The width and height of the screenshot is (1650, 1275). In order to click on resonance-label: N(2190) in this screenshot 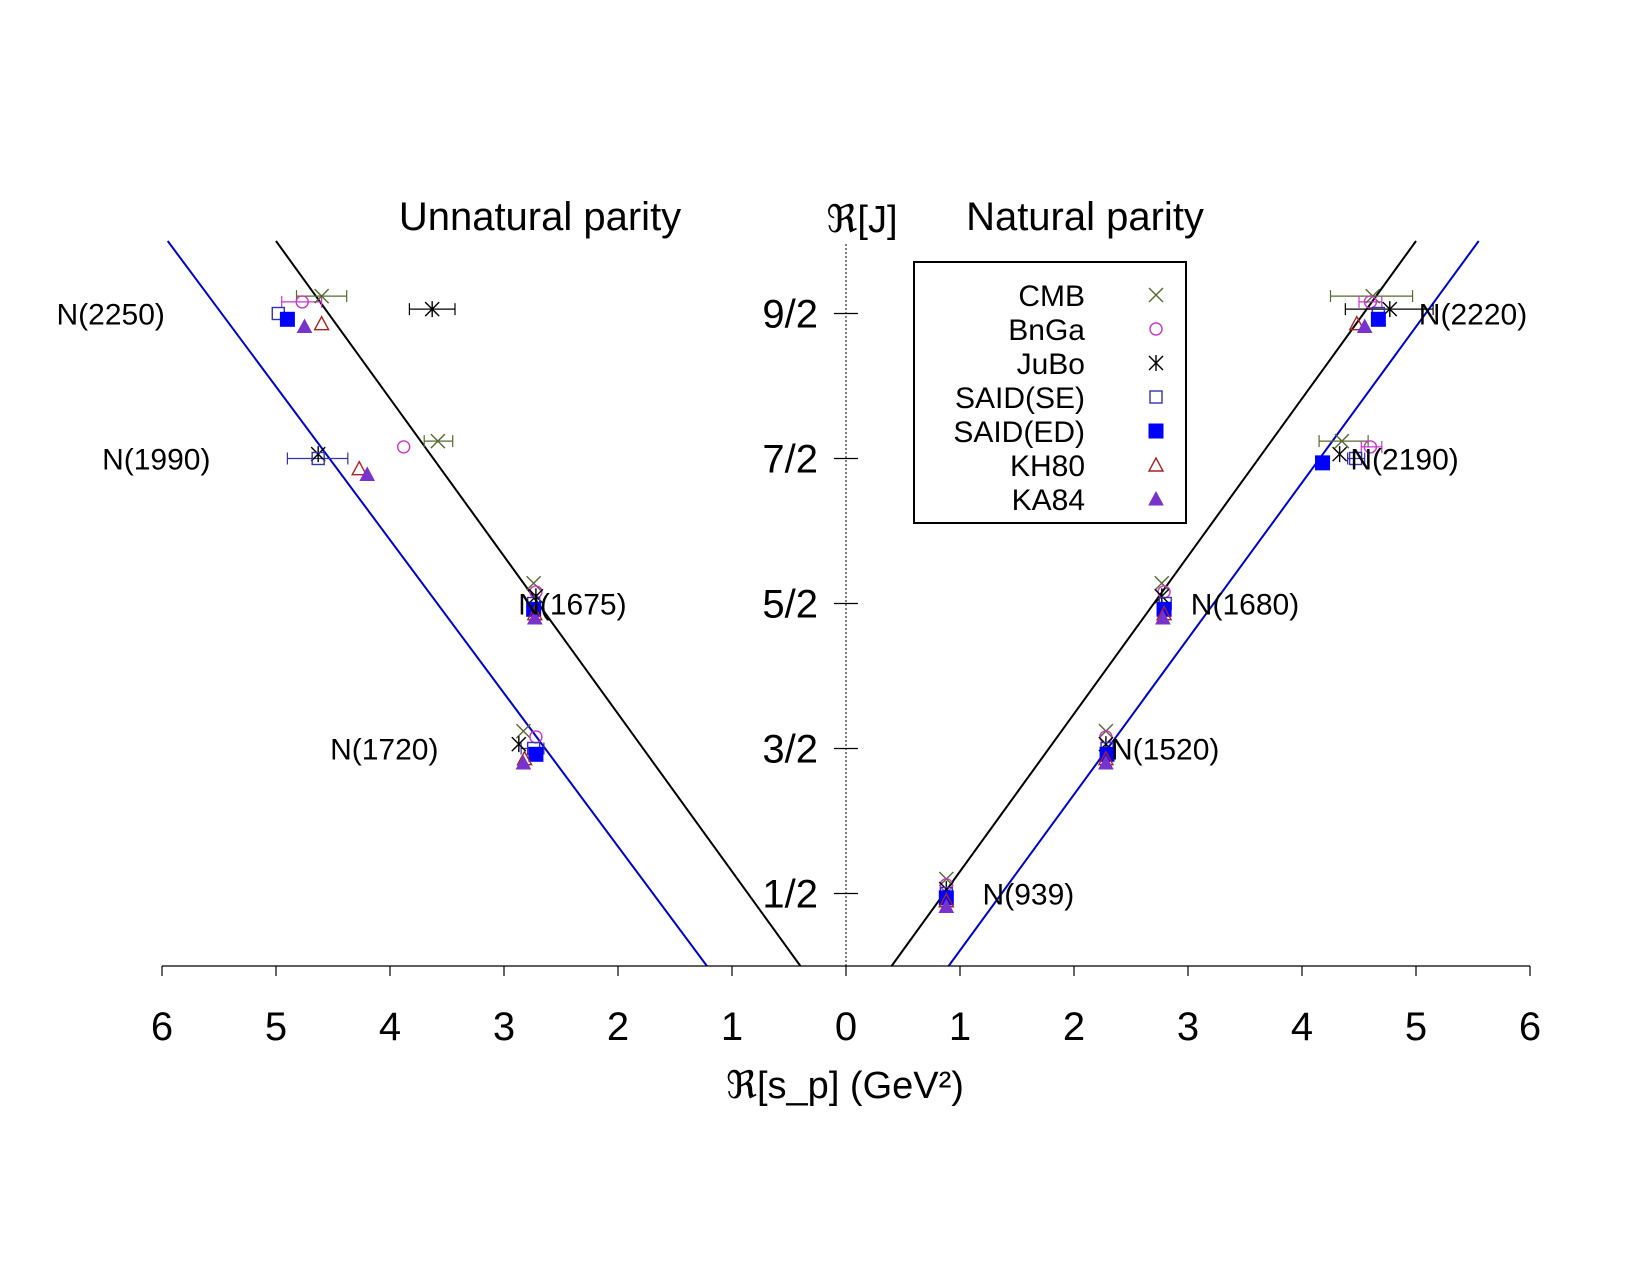, I will do `click(1404, 460)`.